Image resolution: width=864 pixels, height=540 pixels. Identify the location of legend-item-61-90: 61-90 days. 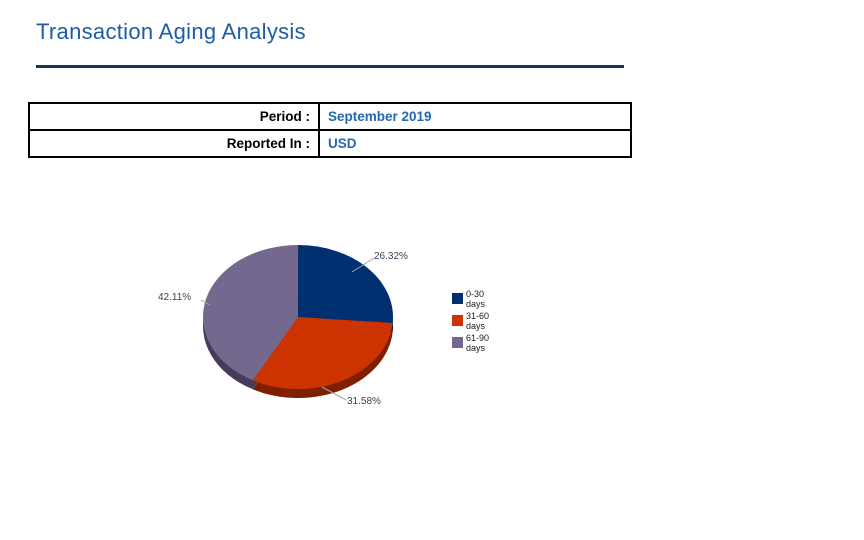
(470, 343).